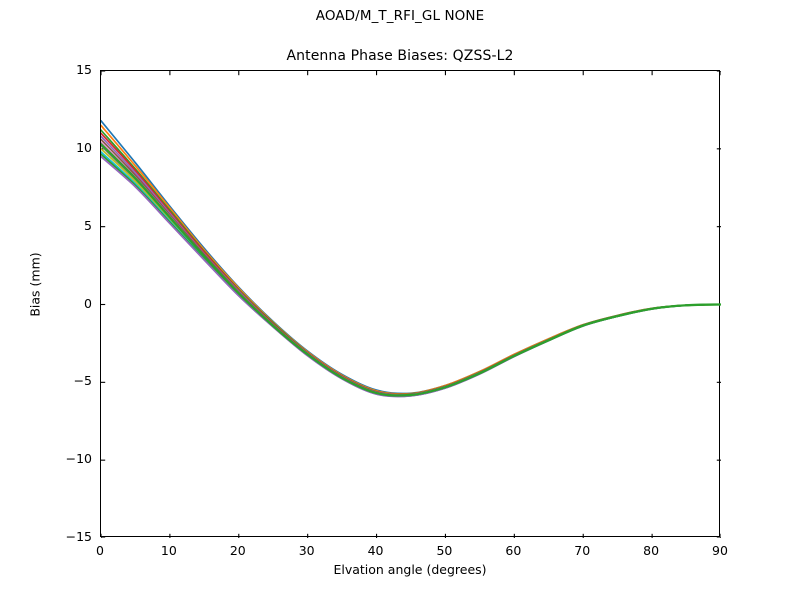 This screenshot has width=800, height=600. I want to click on x-axis-tick-label: 80, so click(651, 550).